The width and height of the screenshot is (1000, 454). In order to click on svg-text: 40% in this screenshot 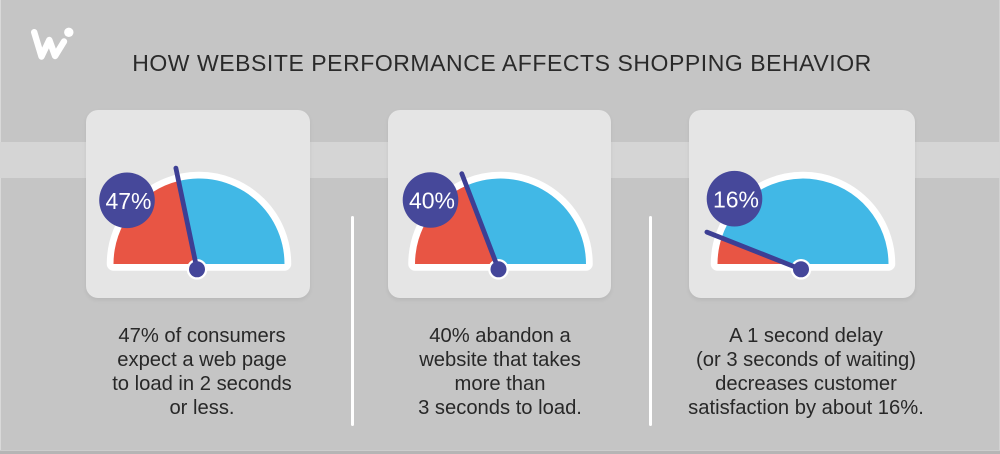, I will do `click(432, 201)`.